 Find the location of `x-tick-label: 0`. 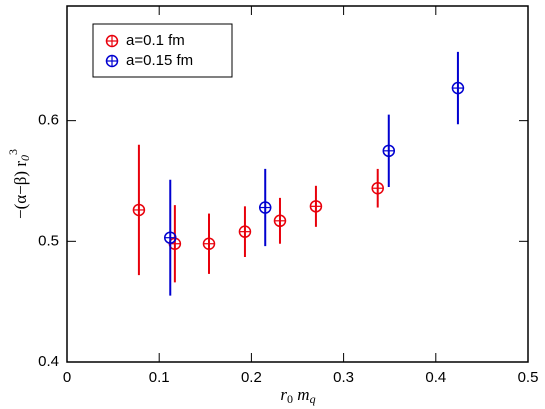

x-tick-label: 0 is located at coordinates (67, 377).